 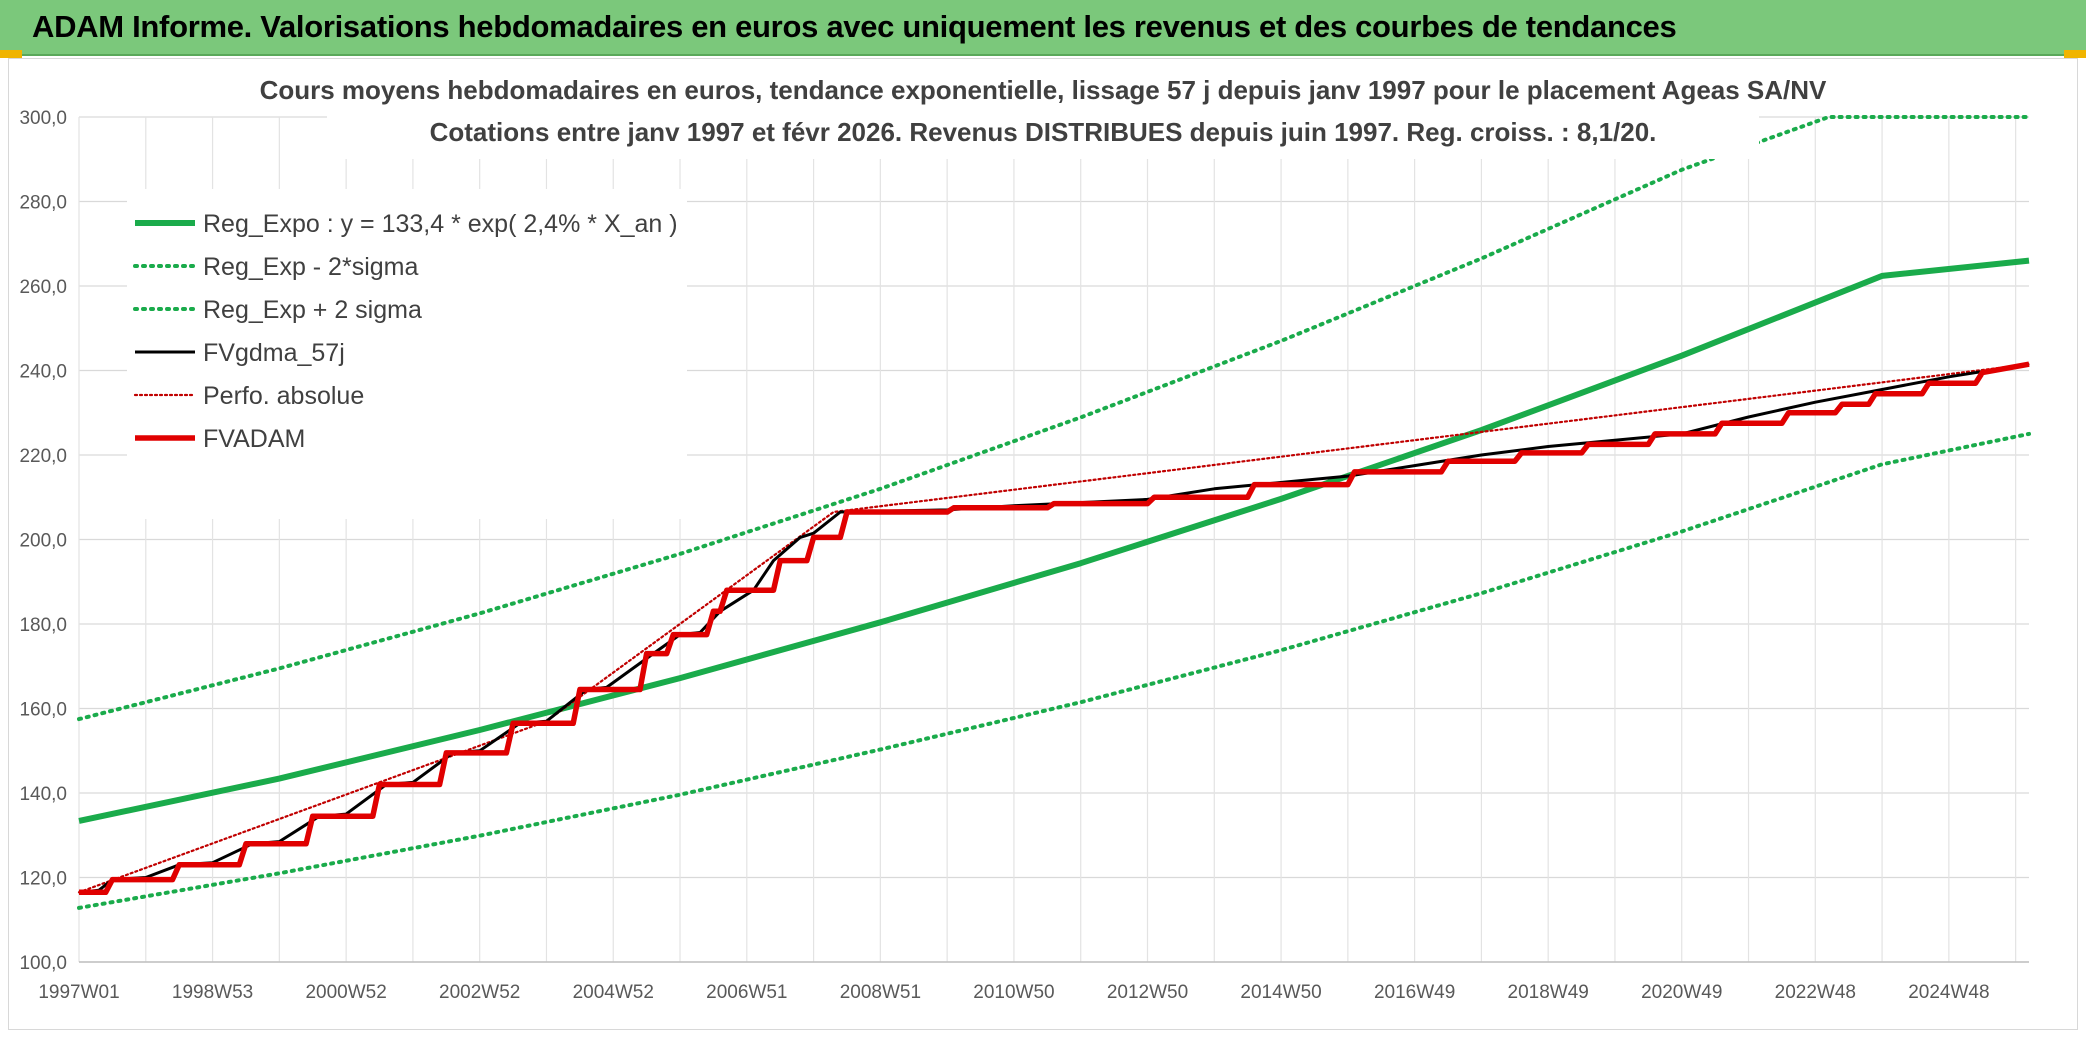 What do you see at coordinates (1043, 113) in the screenshot?
I see `title-background` at bounding box center [1043, 113].